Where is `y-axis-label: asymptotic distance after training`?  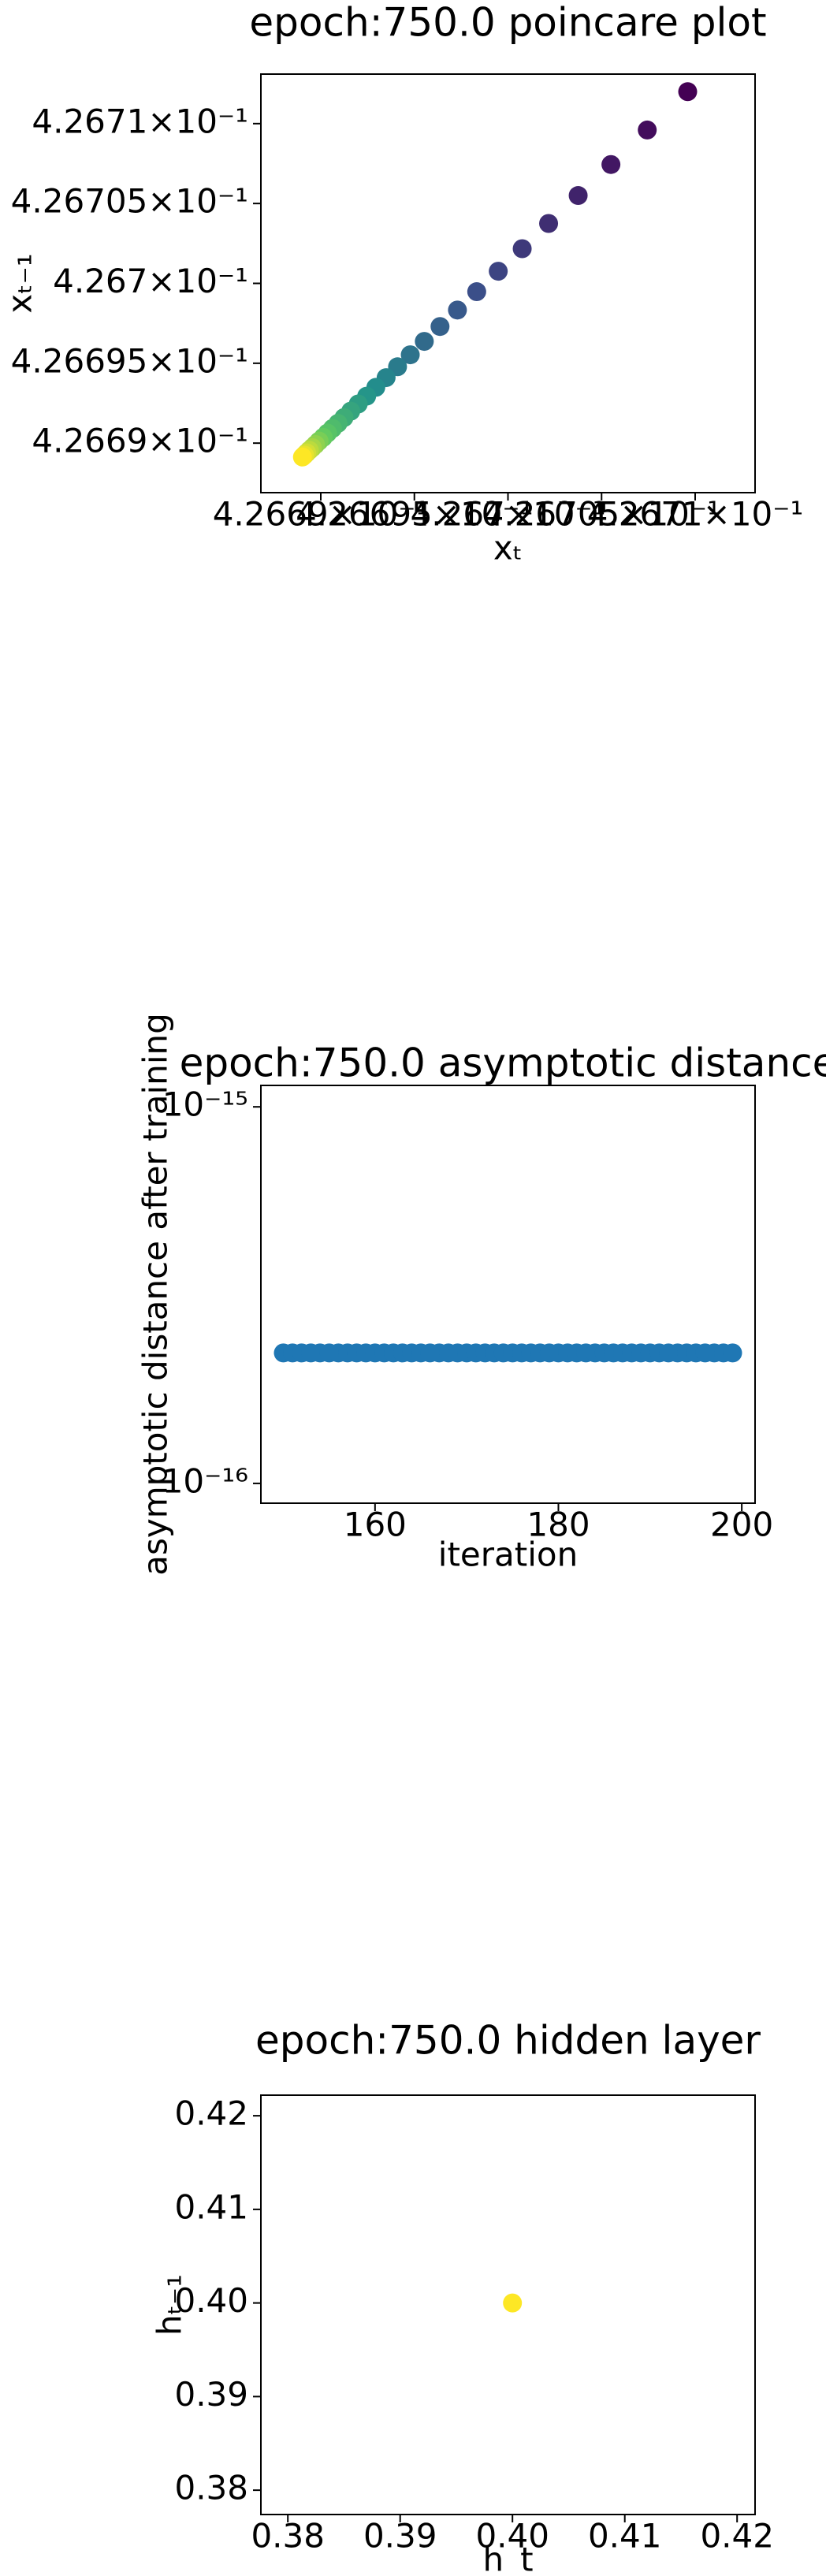 y-axis-label: asymptotic distance after training is located at coordinates (155, 1294).